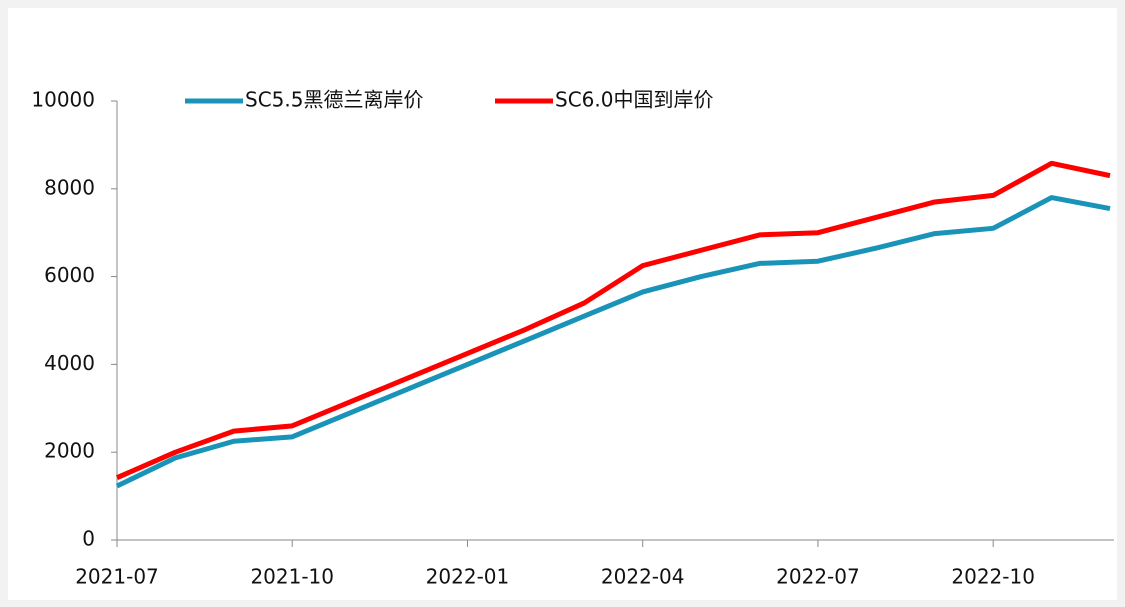  I want to click on y-tick-label: 8000, so click(69, 187).